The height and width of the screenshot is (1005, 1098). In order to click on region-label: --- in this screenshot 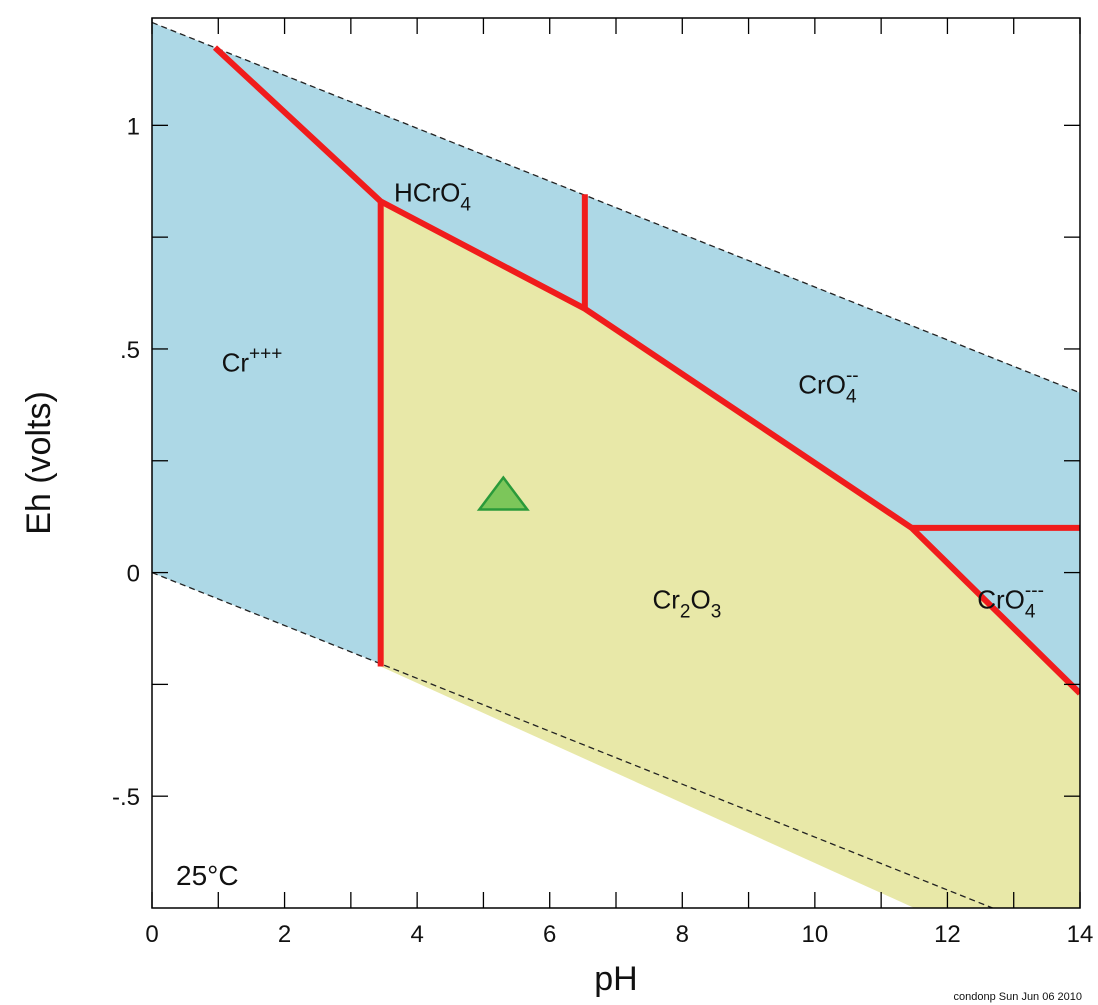, I will do `click(1034, 590)`.